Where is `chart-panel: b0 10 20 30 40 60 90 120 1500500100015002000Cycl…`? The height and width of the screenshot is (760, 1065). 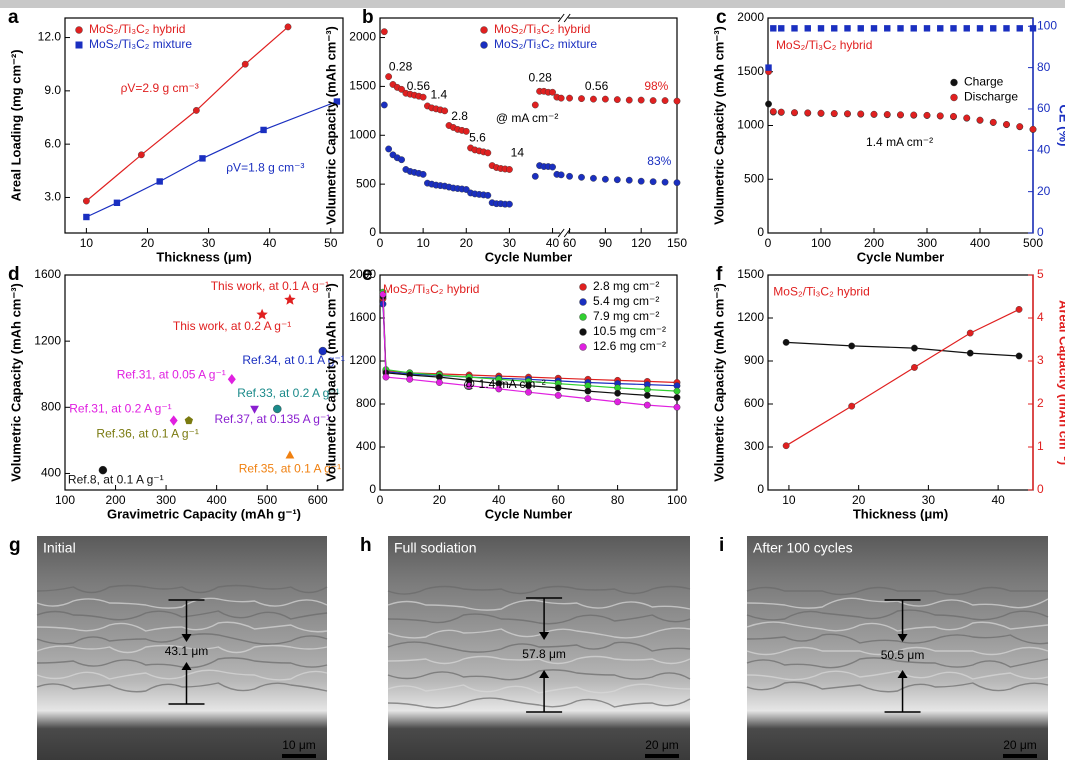 chart-panel: b0 10 20 30 40 60 90 120 1500500100015002000Cycl… is located at coordinates (505, 135).